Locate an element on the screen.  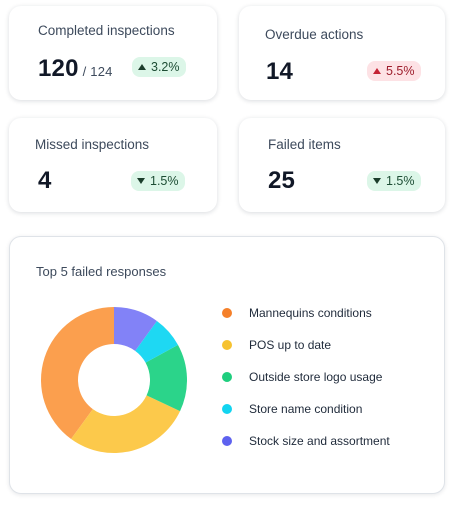
legend-label: Outside store logo usage is located at coordinates (316, 377).